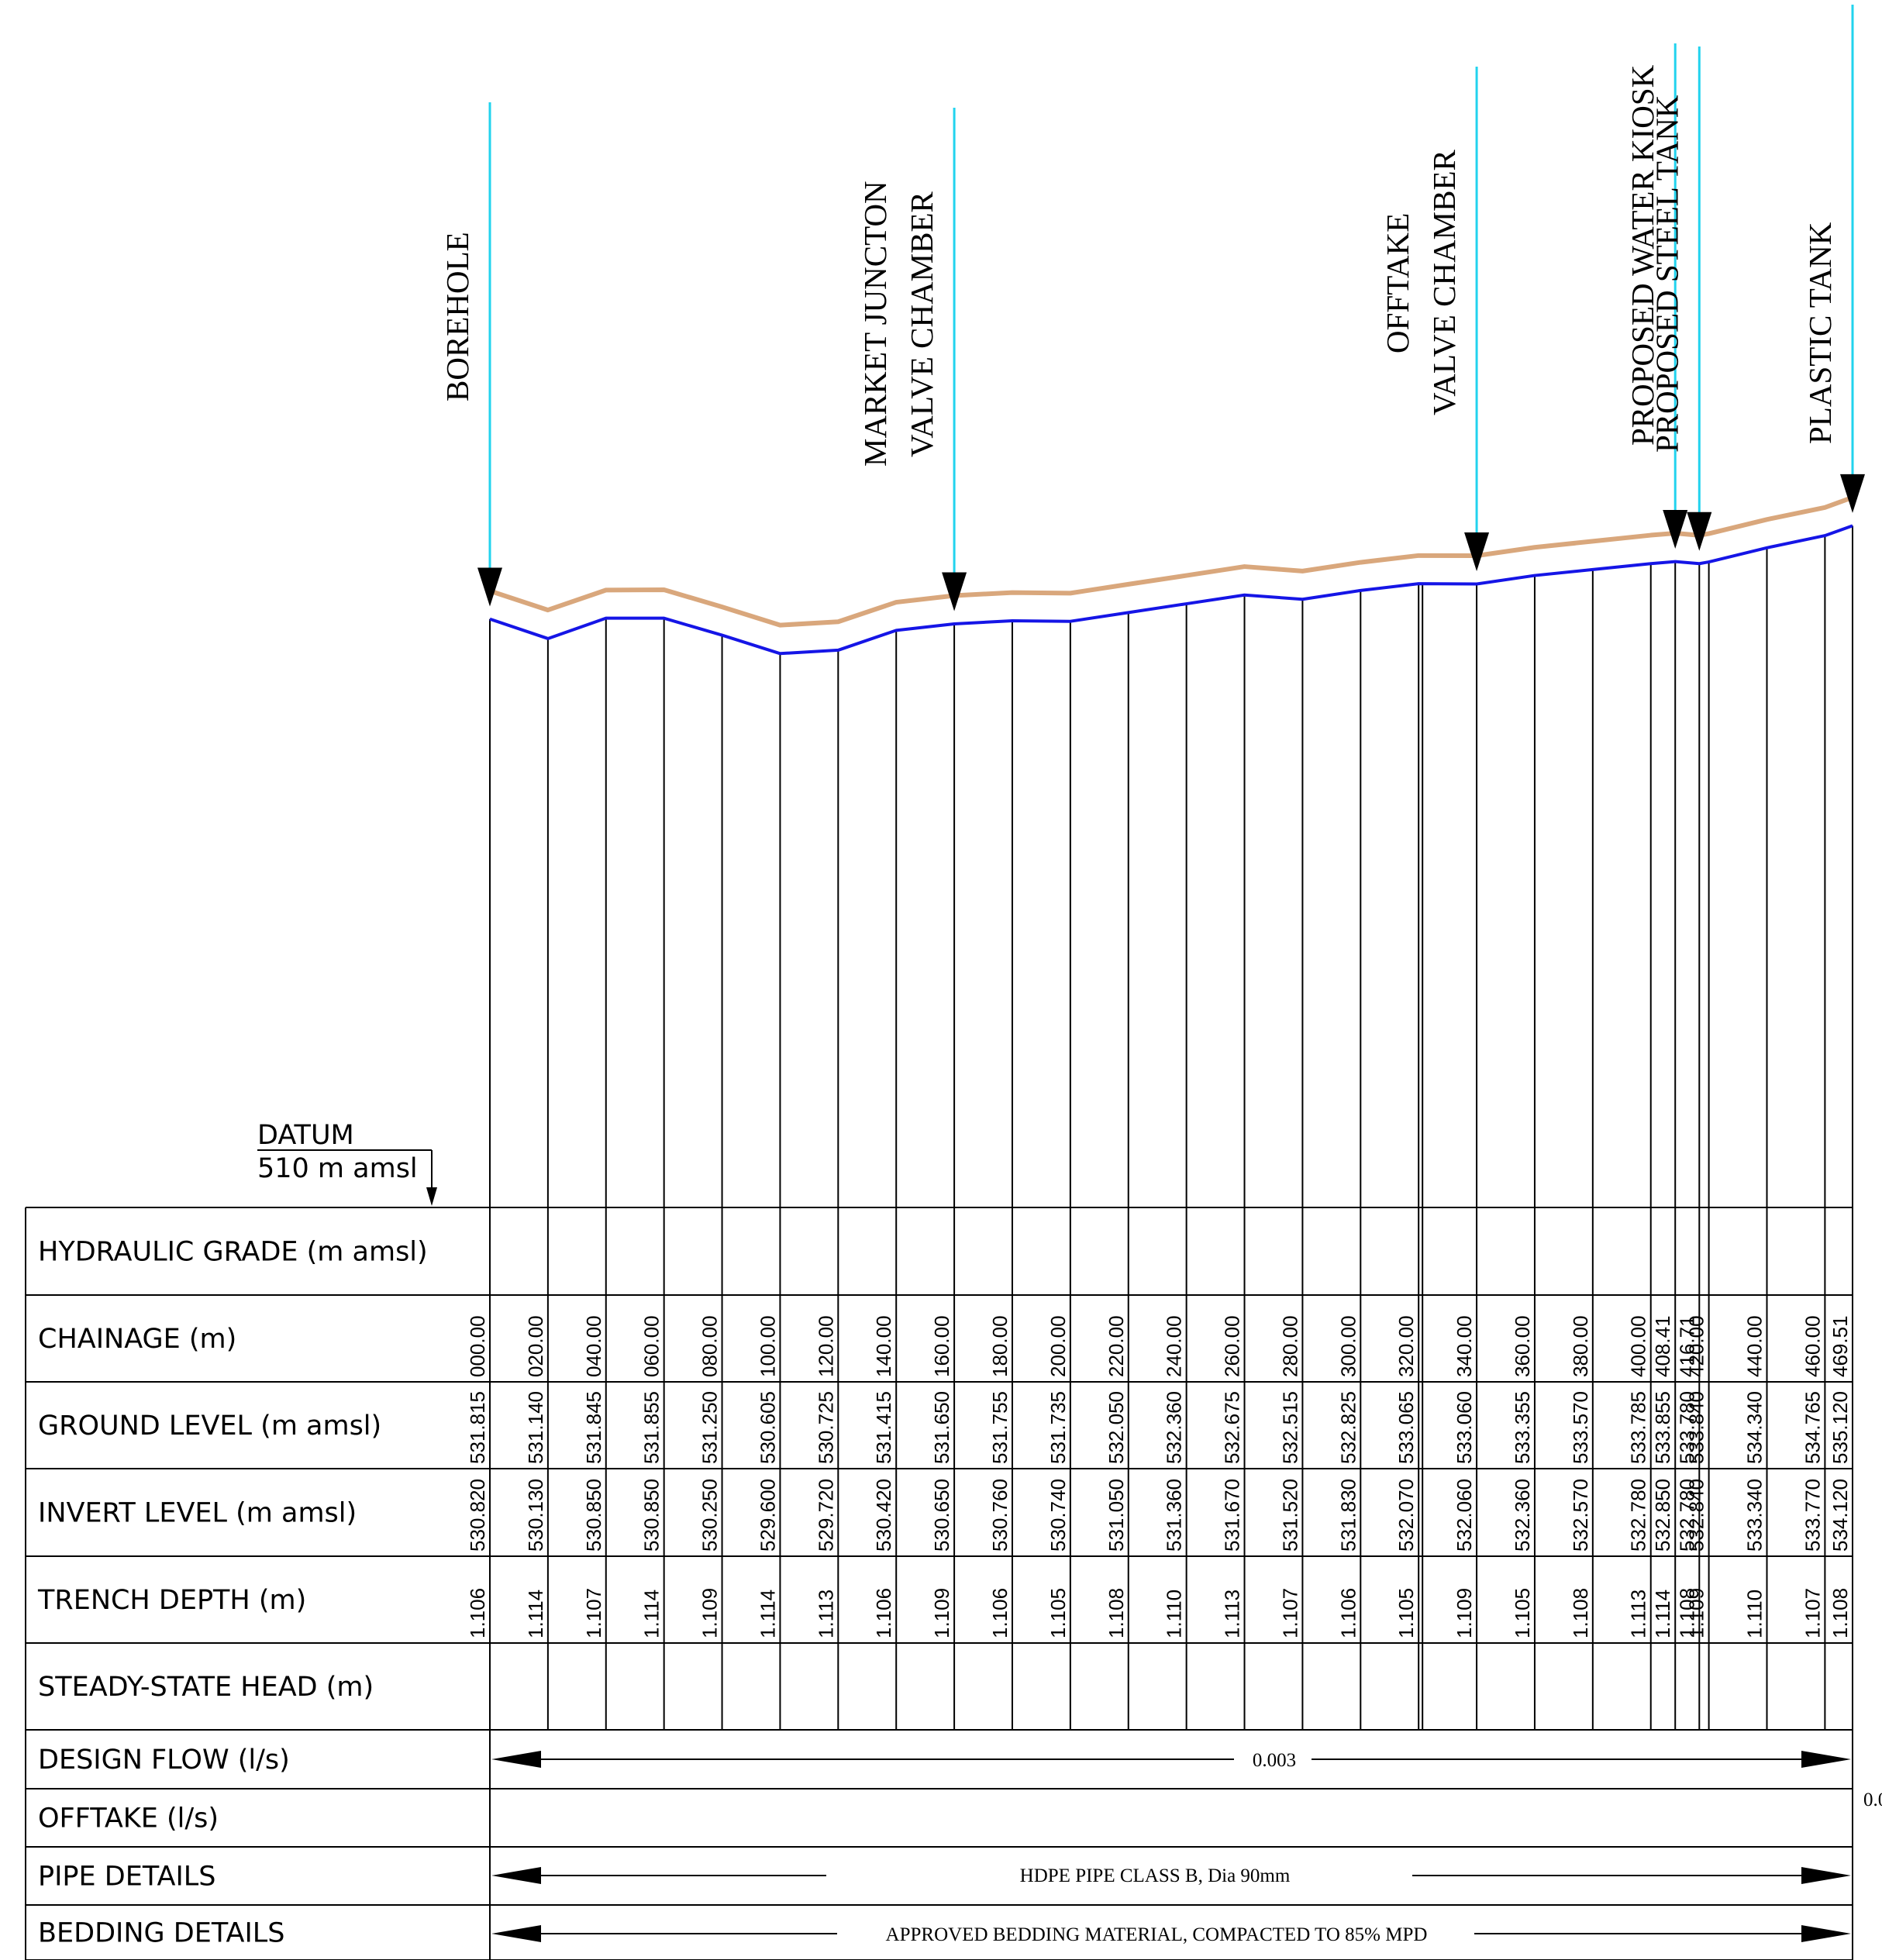 The height and width of the screenshot is (1960, 1882). Describe the element at coordinates (1289, 1515) in the screenshot. I see `invert-level-value: 531.520` at that location.